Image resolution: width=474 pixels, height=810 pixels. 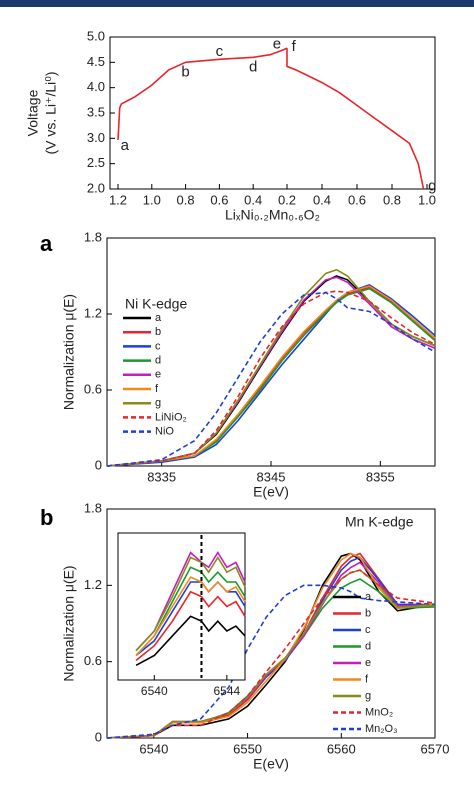 What do you see at coordinates (435, 748) in the screenshot?
I see `x-tick-label: 6570` at bounding box center [435, 748].